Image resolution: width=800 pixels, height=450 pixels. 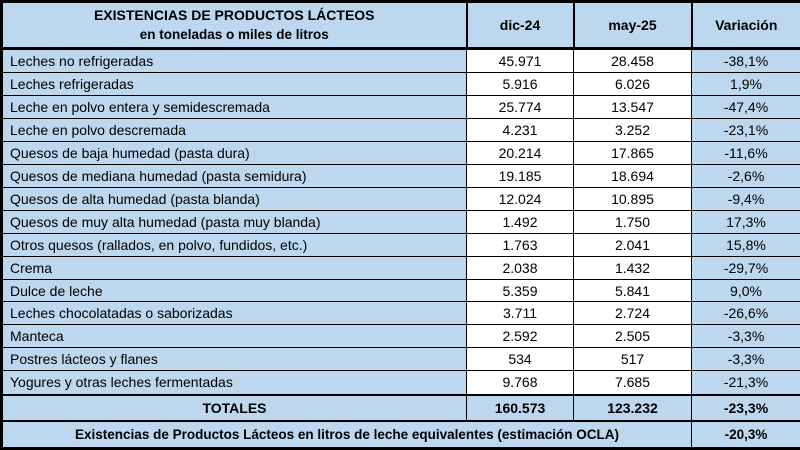 What do you see at coordinates (234, 359) in the screenshot?
I see `product-name: Postres lácteos y flanes` at bounding box center [234, 359].